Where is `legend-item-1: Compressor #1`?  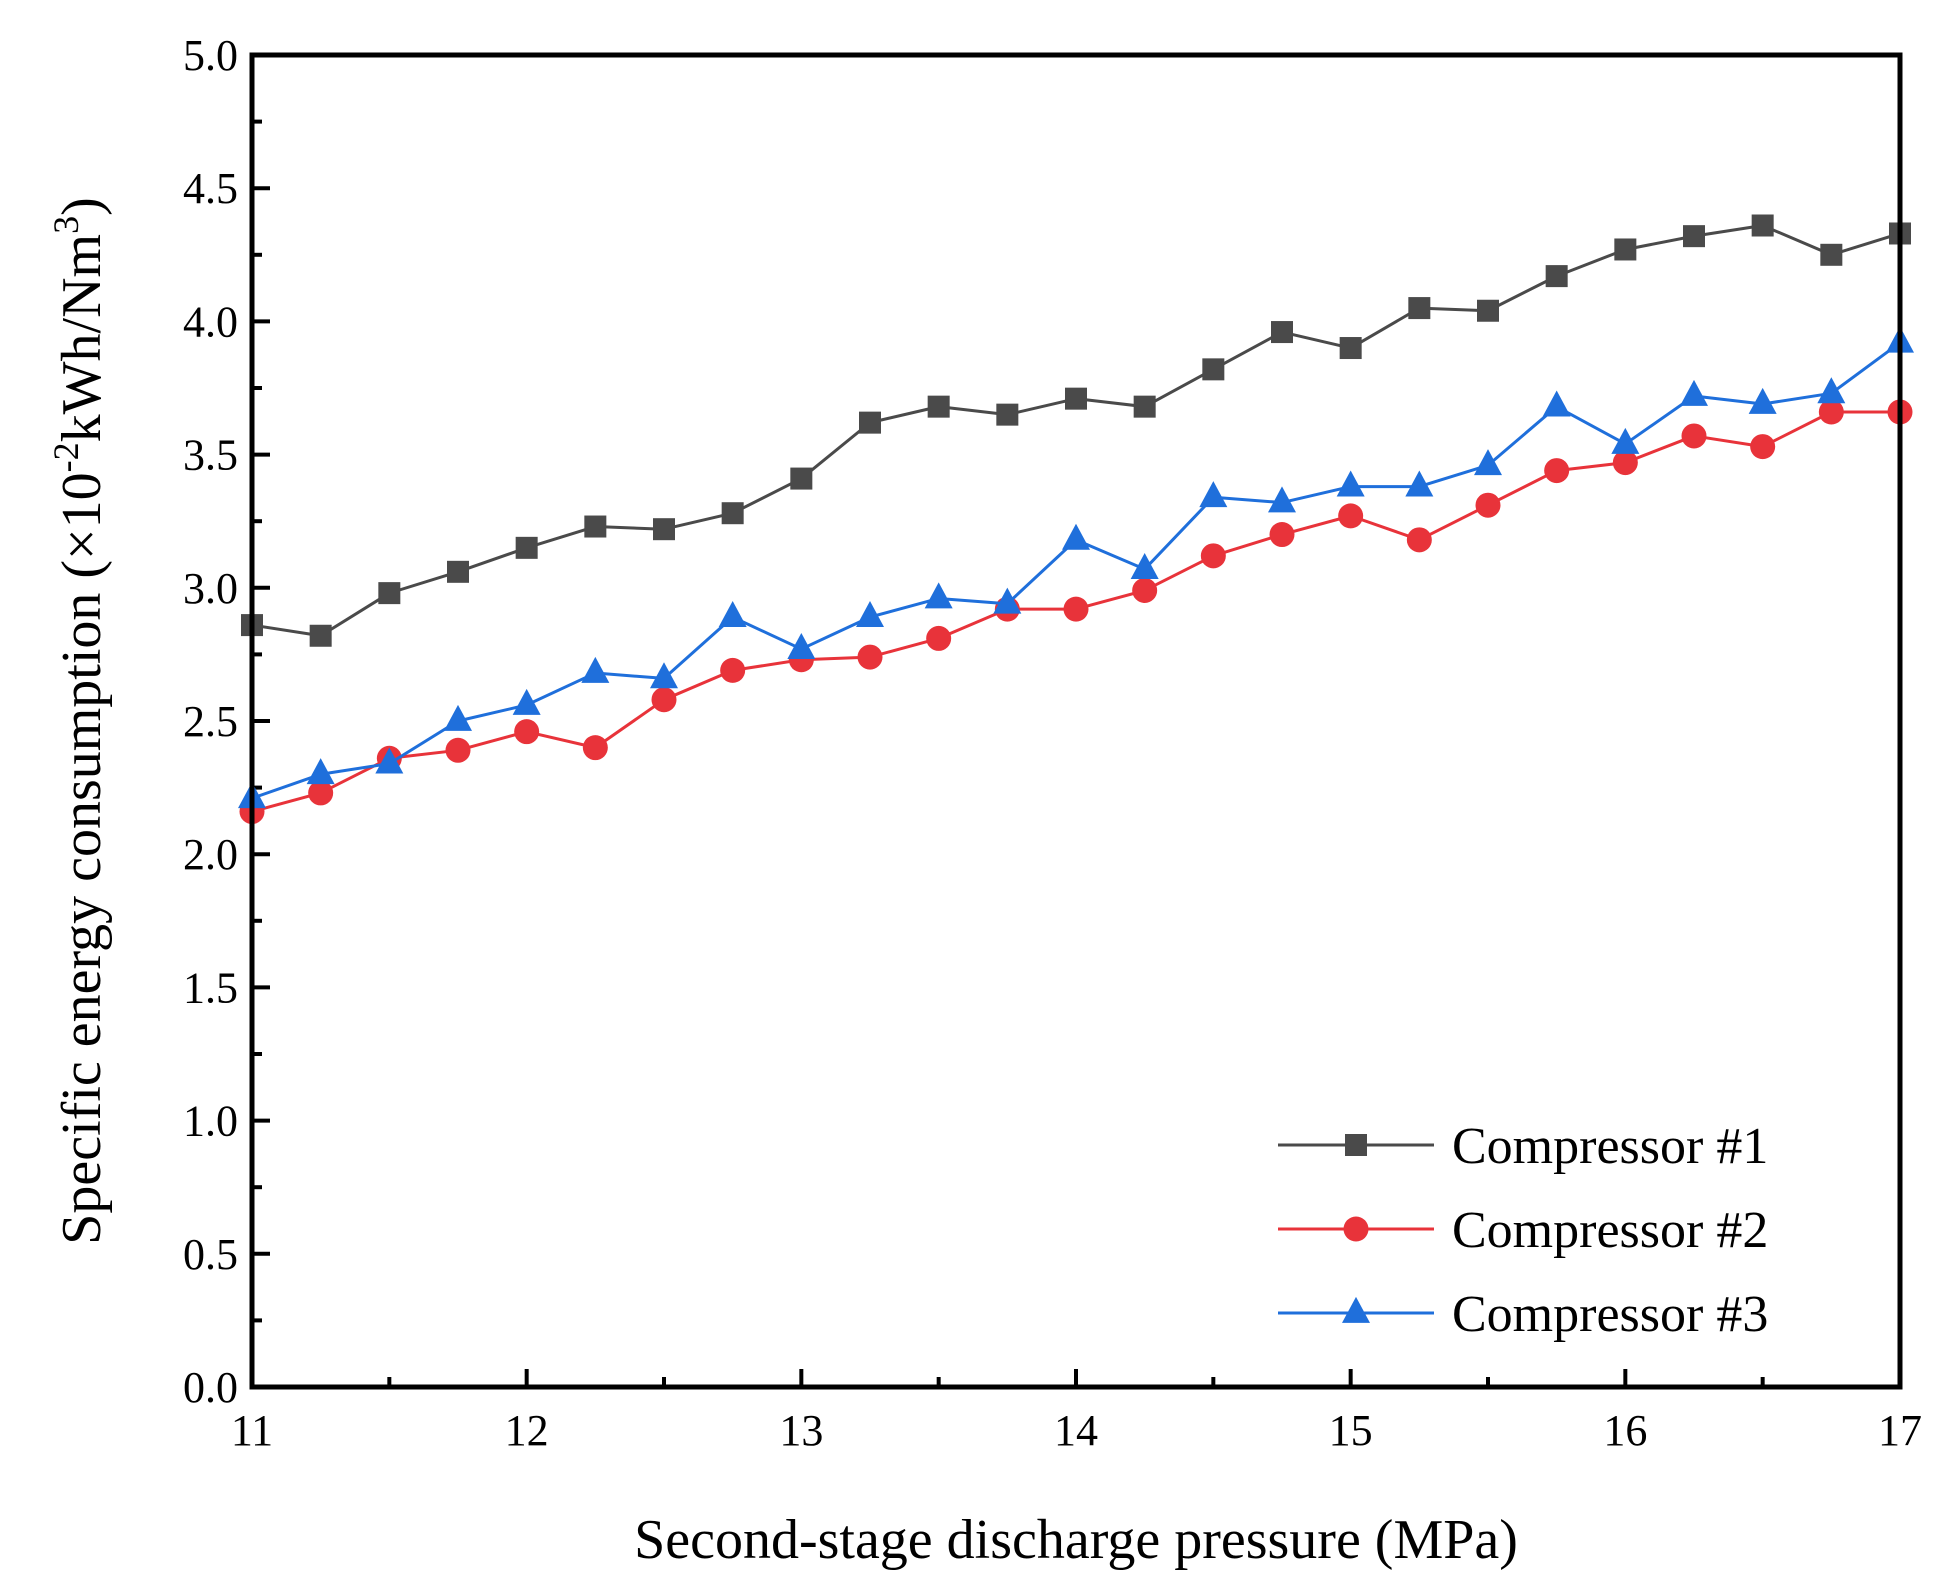 legend-item-1: Compressor #1 is located at coordinates (1523, 1146).